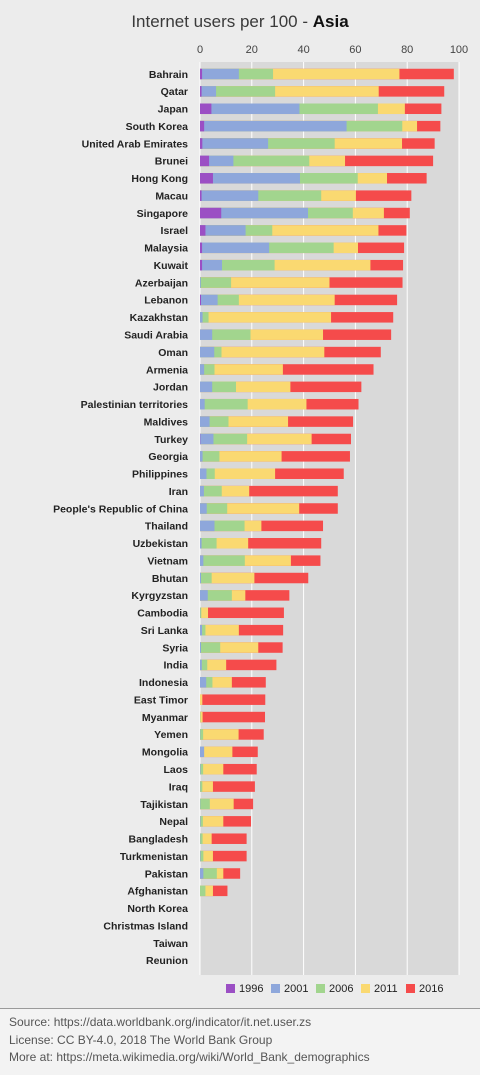  I want to click on legend-swatch-2006, so click(320, 988).